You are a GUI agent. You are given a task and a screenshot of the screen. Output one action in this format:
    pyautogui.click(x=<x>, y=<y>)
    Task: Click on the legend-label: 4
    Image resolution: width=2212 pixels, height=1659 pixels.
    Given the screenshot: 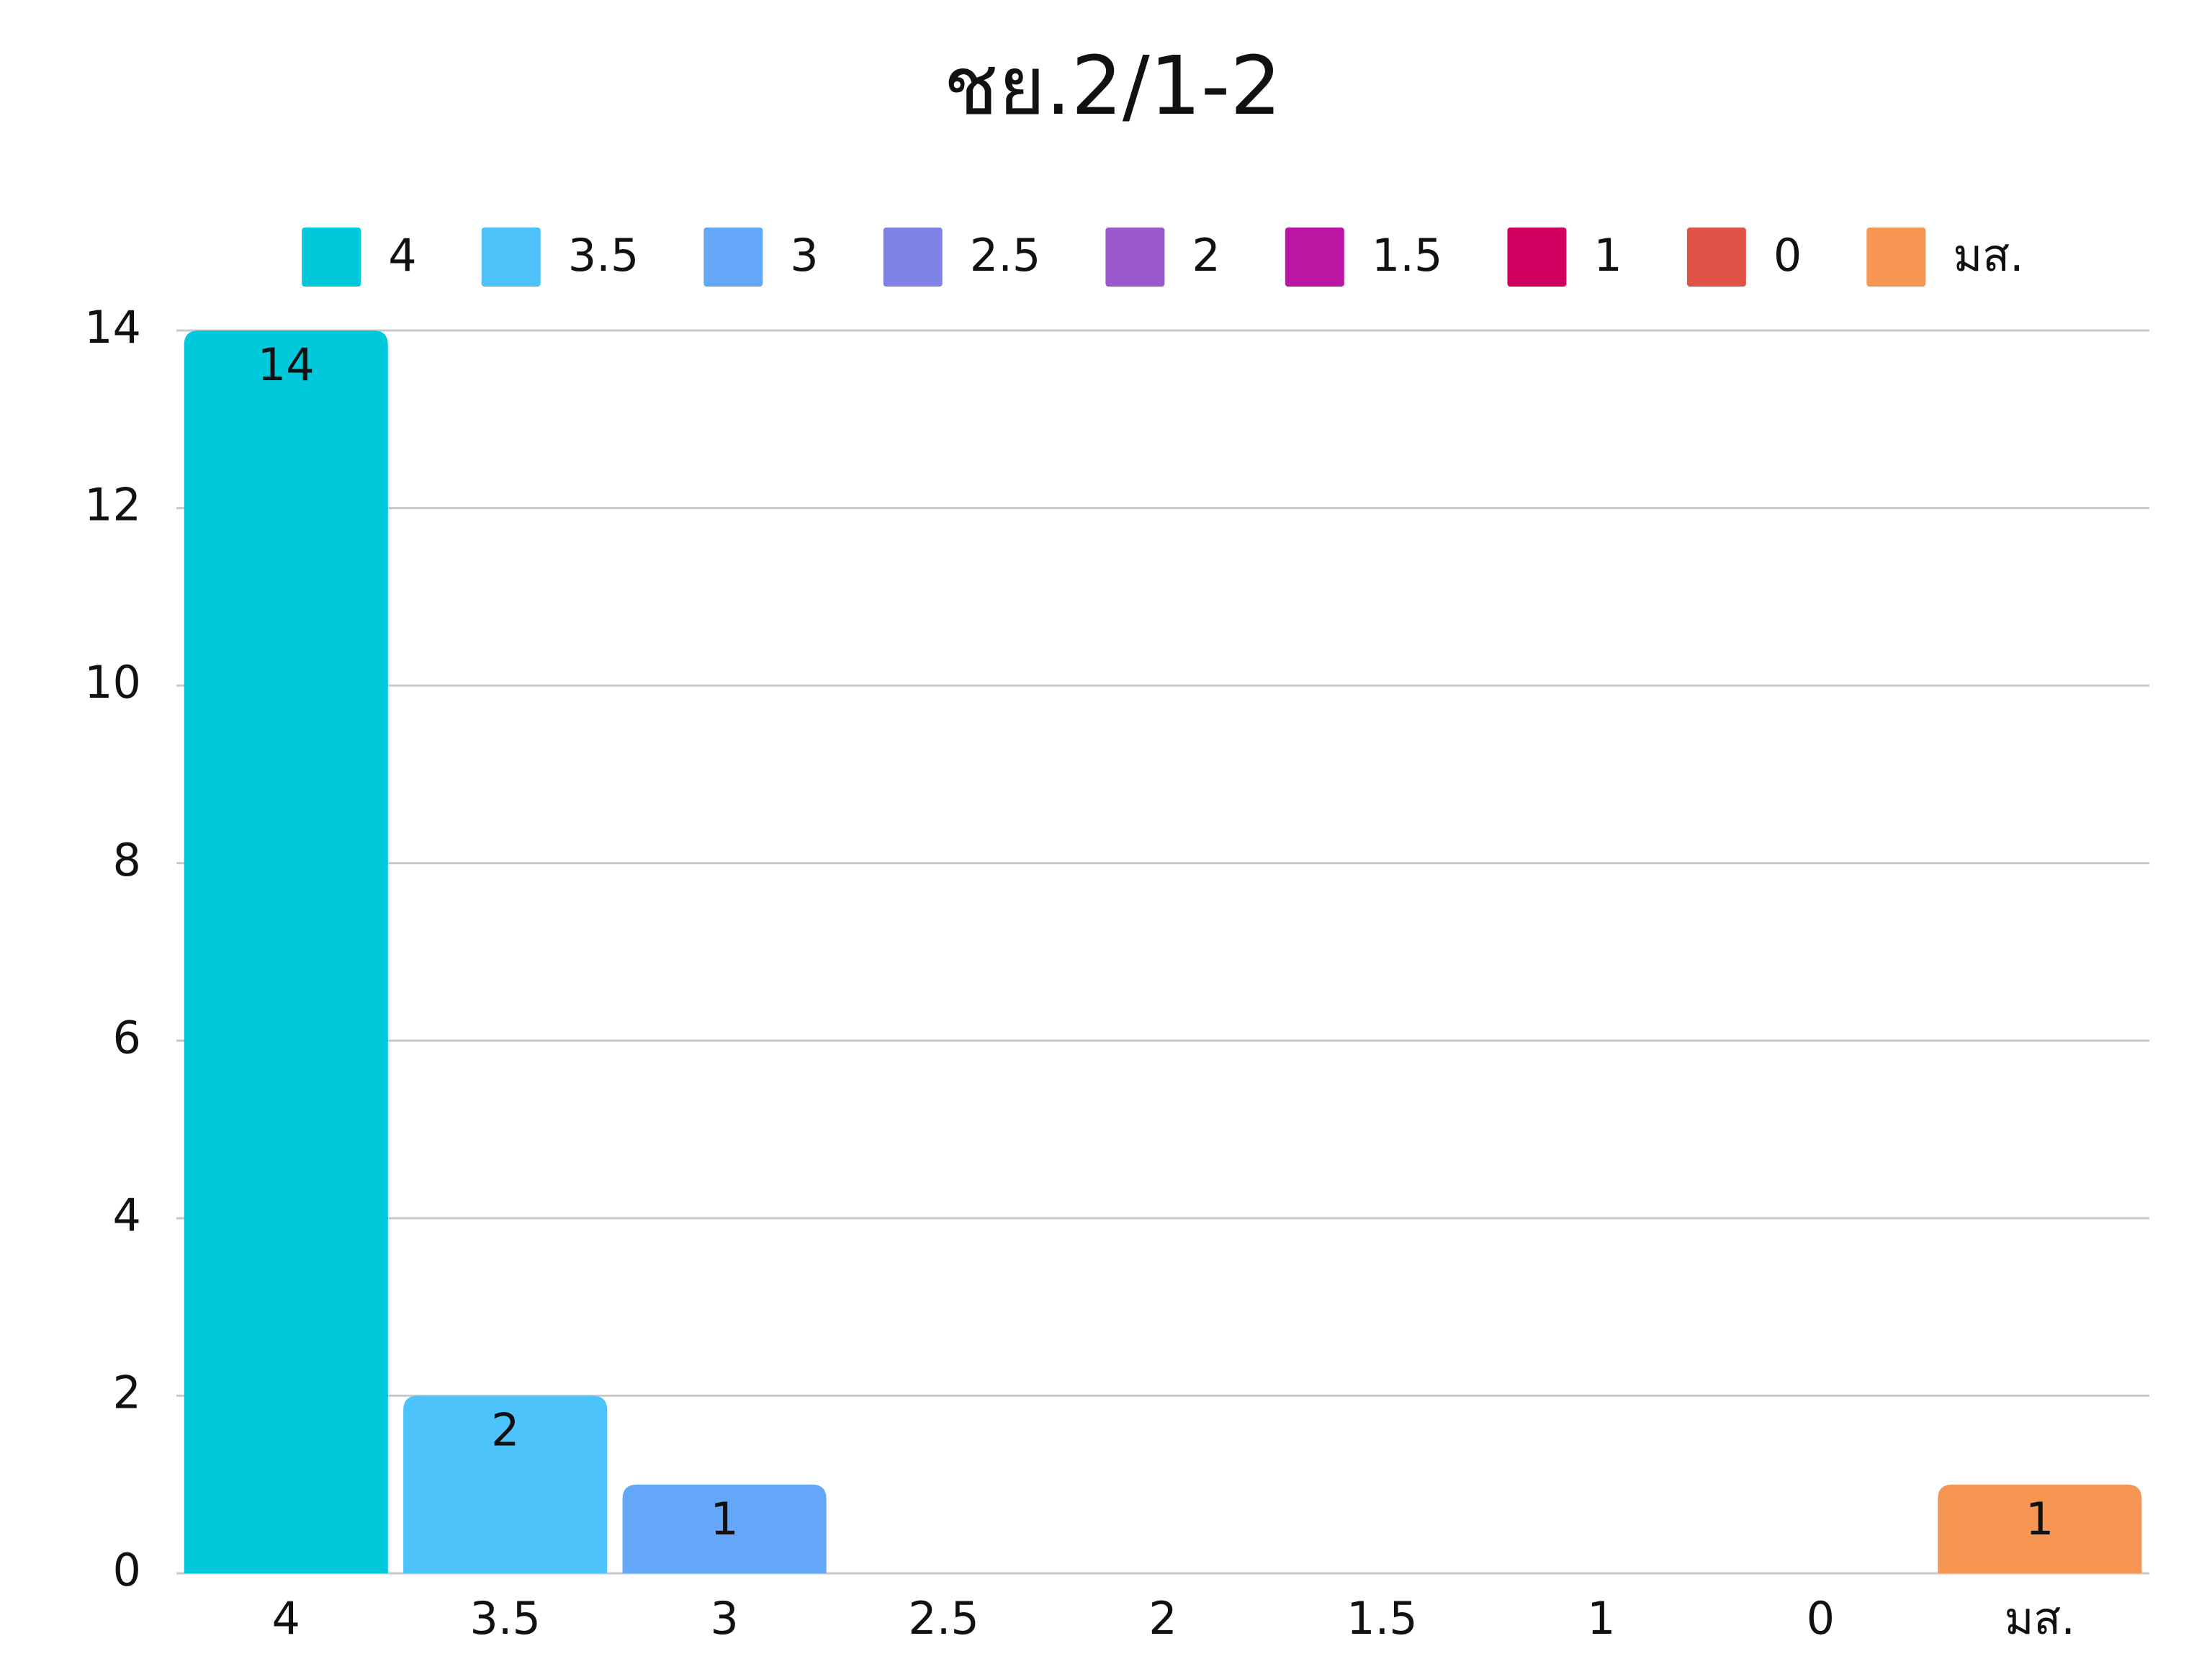 What is the action you would take?
    pyautogui.click(x=402, y=256)
    